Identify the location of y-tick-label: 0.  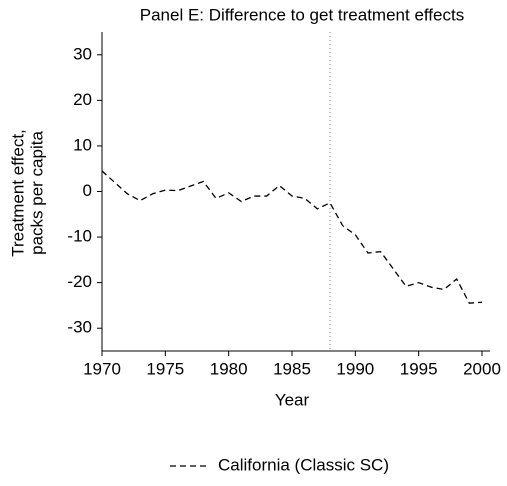
(87, 190).